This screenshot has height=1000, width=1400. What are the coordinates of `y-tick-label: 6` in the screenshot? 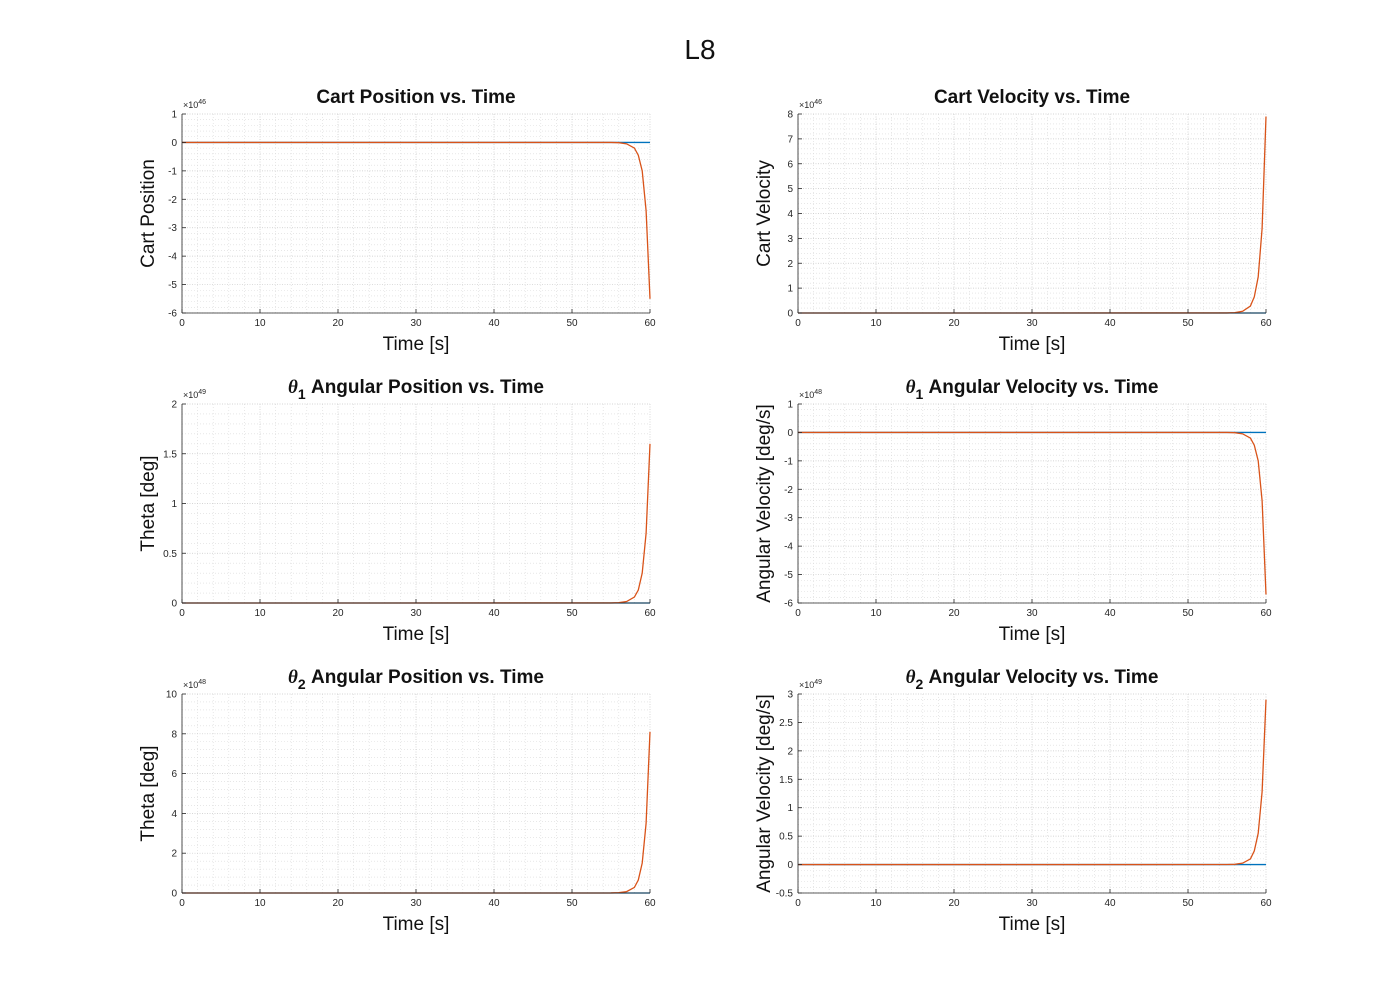 It's located at (790, 164).